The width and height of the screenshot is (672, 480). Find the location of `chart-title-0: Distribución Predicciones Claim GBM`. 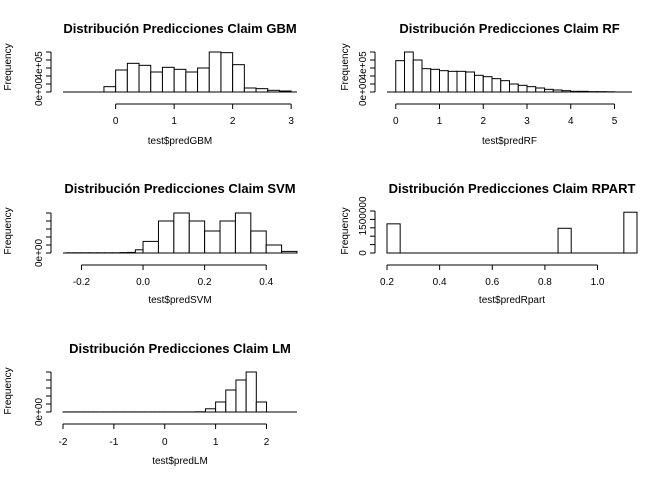

chart-title-0: Distribución Predicciones Claim GBM is located at coordinates (179, 28).